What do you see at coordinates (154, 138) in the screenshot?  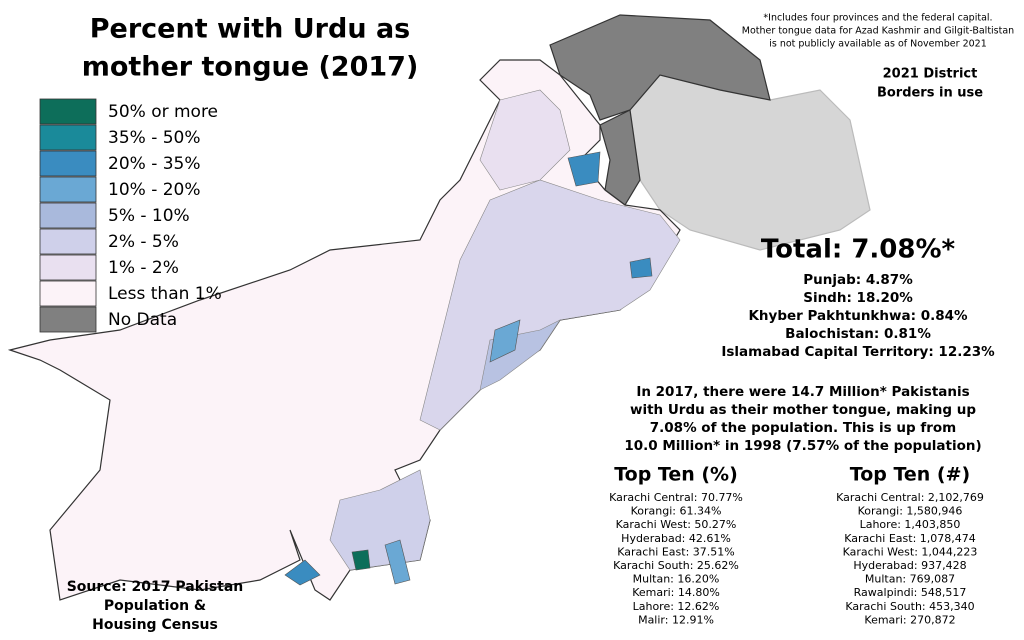 I see `legend-label: 35% - 50%` at bounding box center [154, 138].